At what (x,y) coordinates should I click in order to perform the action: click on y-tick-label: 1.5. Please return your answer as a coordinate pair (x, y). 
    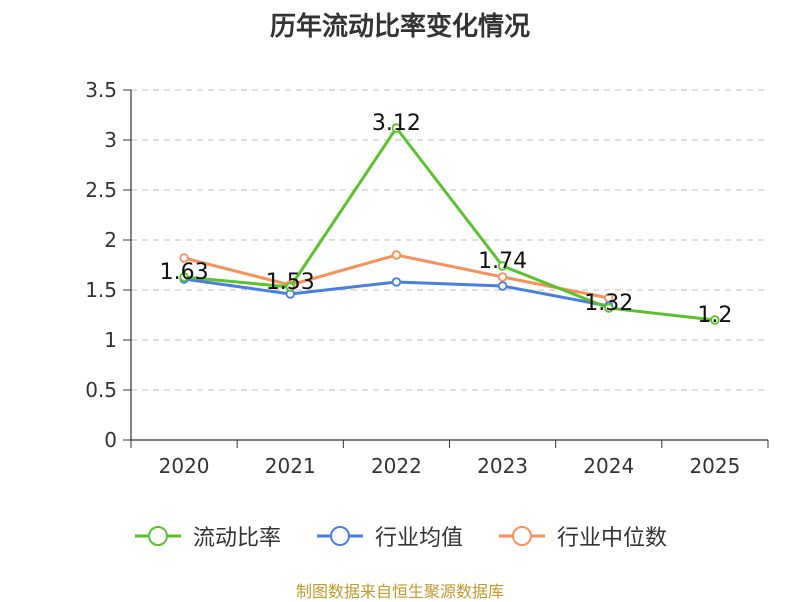
    Looking at the image, I should click on (101, 290).